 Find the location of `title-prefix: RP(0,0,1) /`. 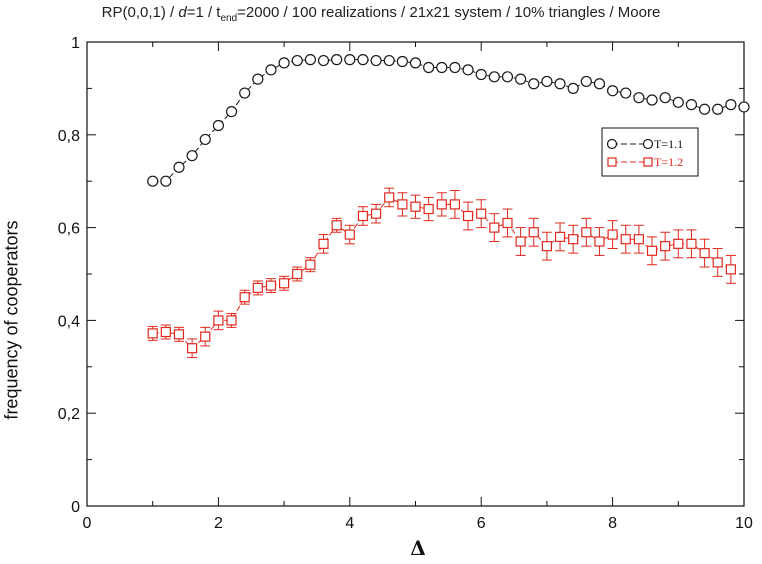

title-prefix: RP(0,0,1) / is located at coordinates (140, 12).